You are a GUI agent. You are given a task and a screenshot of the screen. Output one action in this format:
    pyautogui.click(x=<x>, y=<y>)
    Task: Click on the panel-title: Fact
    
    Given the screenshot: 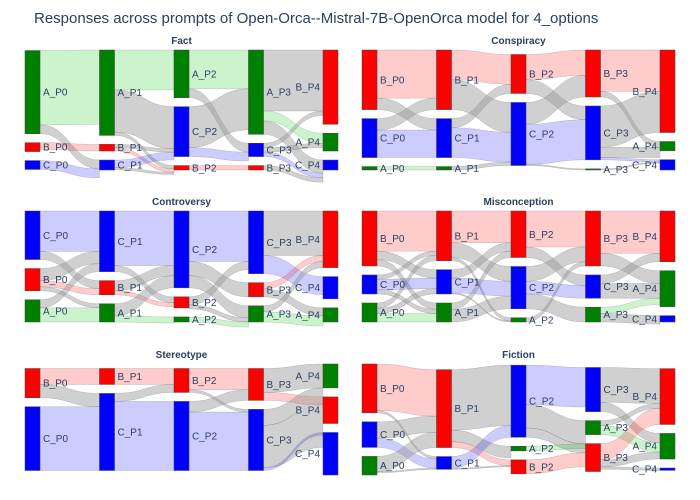 What is the action you would take?
    pyautogui.click(x=181, y=41)
    